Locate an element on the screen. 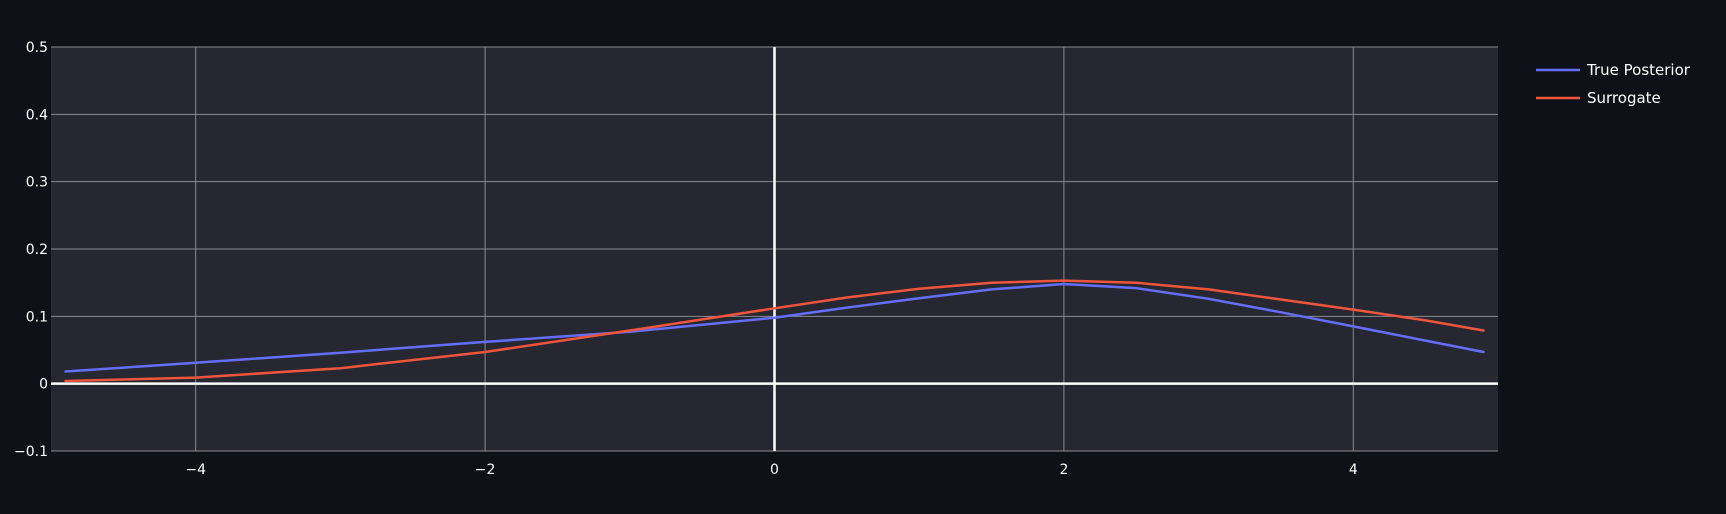 This screenshot has width=1726, height=514. y-tick-label: −0.1 is located at coordinates (31, 452).